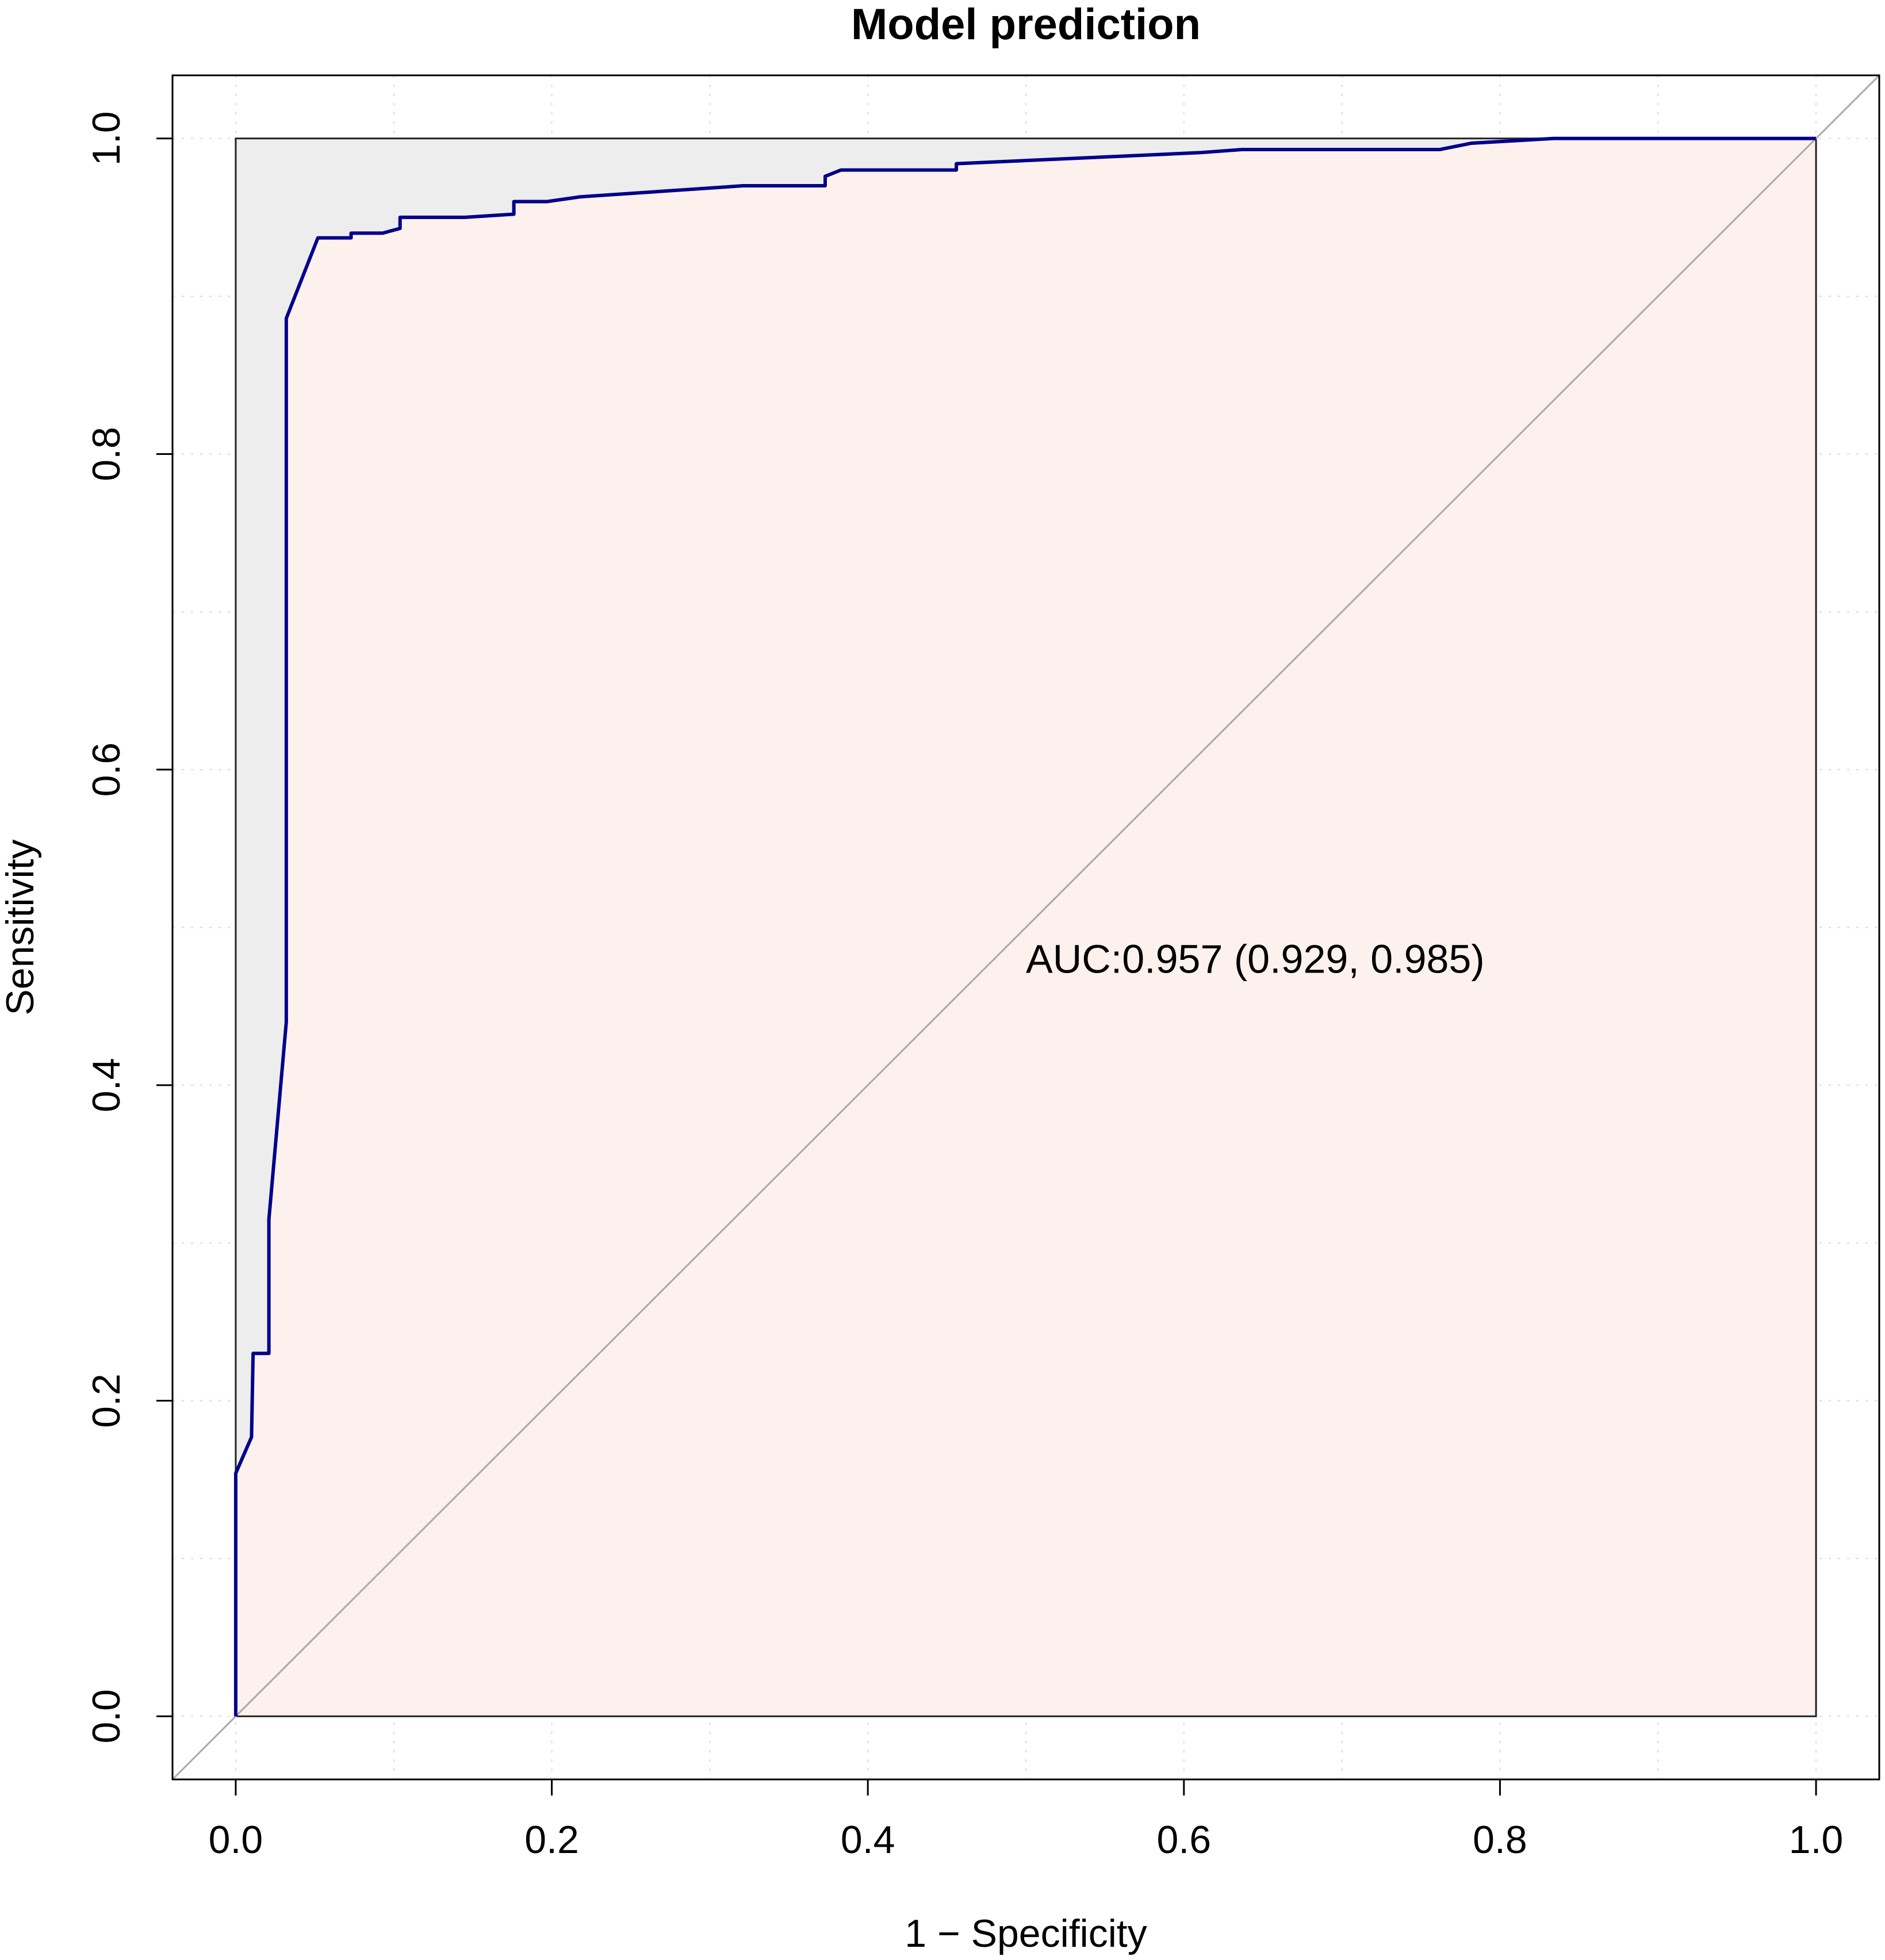 The width and height of the screenshot is (1885, 1960). I want to click on x-tick-label: 0.0, so click(236, 1840).